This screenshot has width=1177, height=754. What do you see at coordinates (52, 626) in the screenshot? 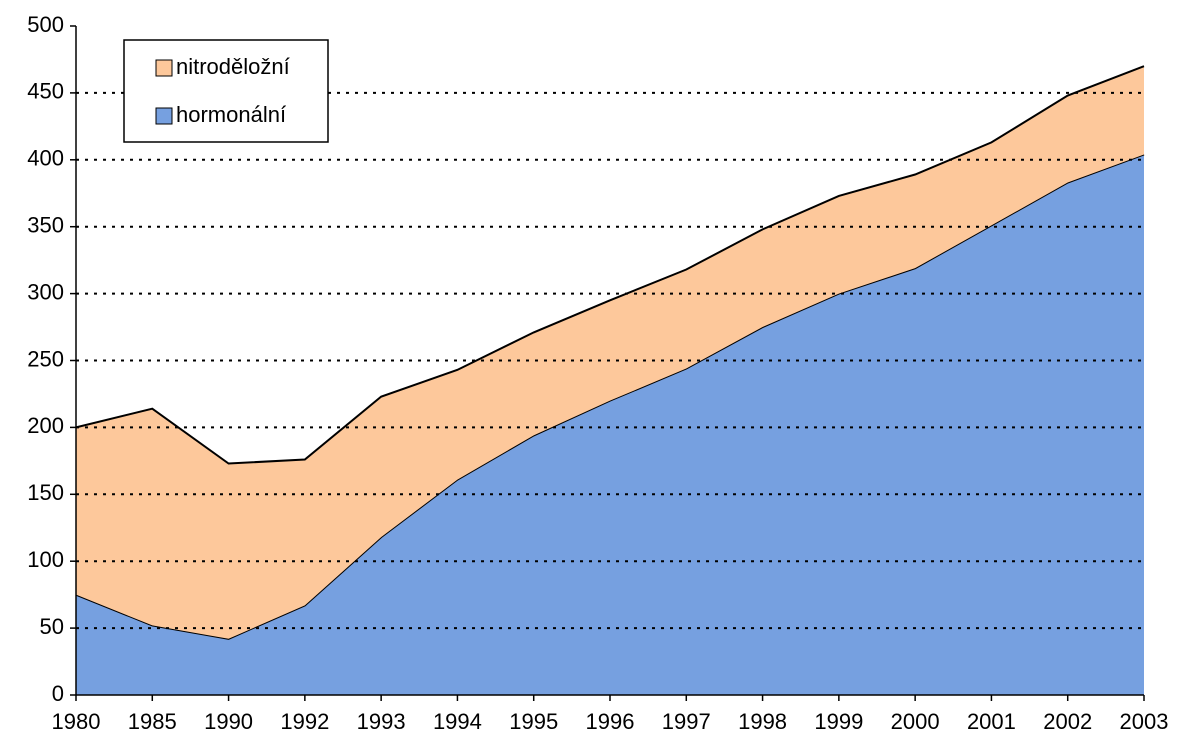
I see `y-tick-label: 50` at bounding box center [52, 626].